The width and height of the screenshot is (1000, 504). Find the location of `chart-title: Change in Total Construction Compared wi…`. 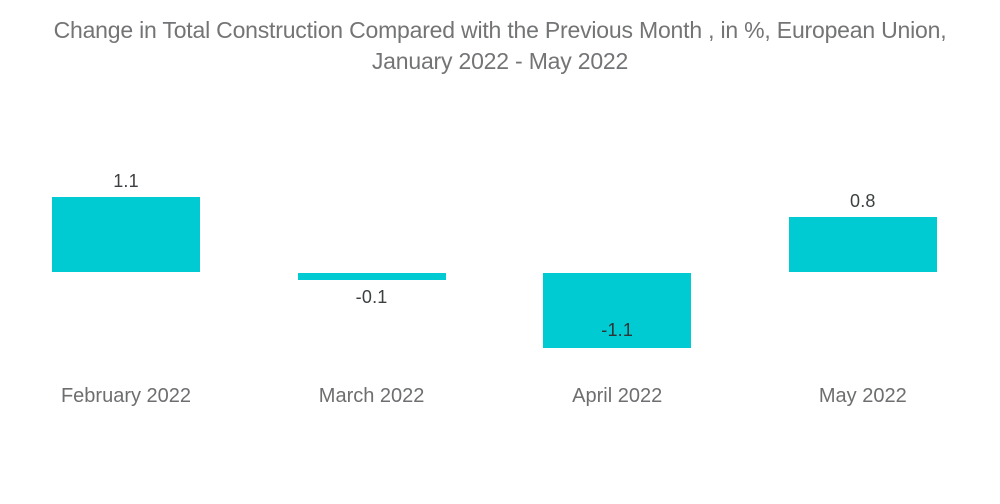

chart-title: Change in Total Construction Compared wi… is located at coordinates (500, 46).